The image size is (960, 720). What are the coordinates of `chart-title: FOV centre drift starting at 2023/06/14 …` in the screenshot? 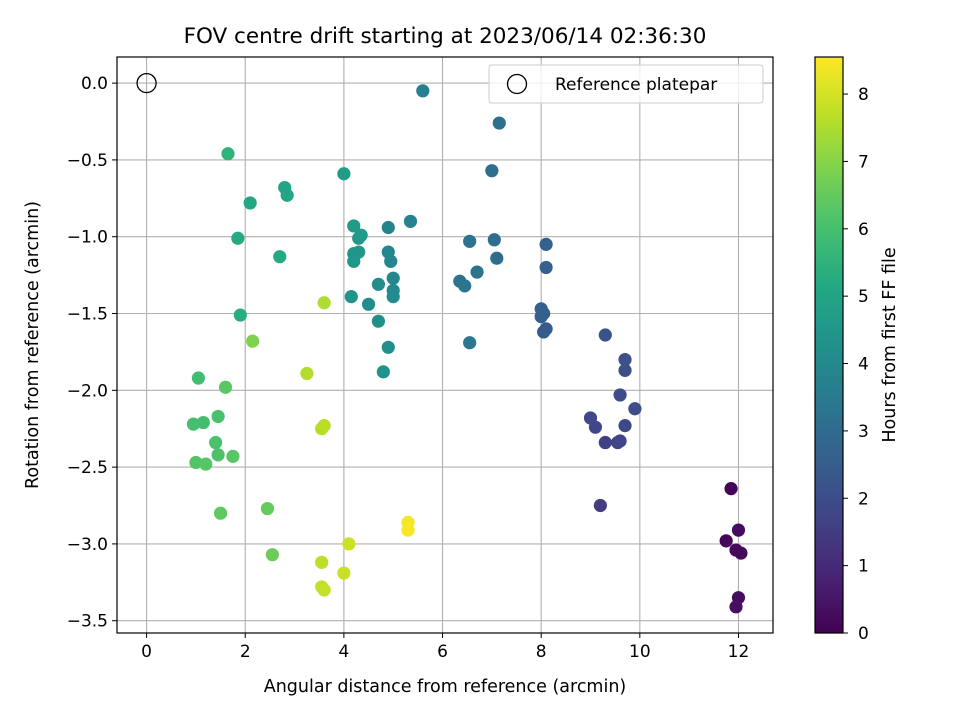 It's located at (445, 36).